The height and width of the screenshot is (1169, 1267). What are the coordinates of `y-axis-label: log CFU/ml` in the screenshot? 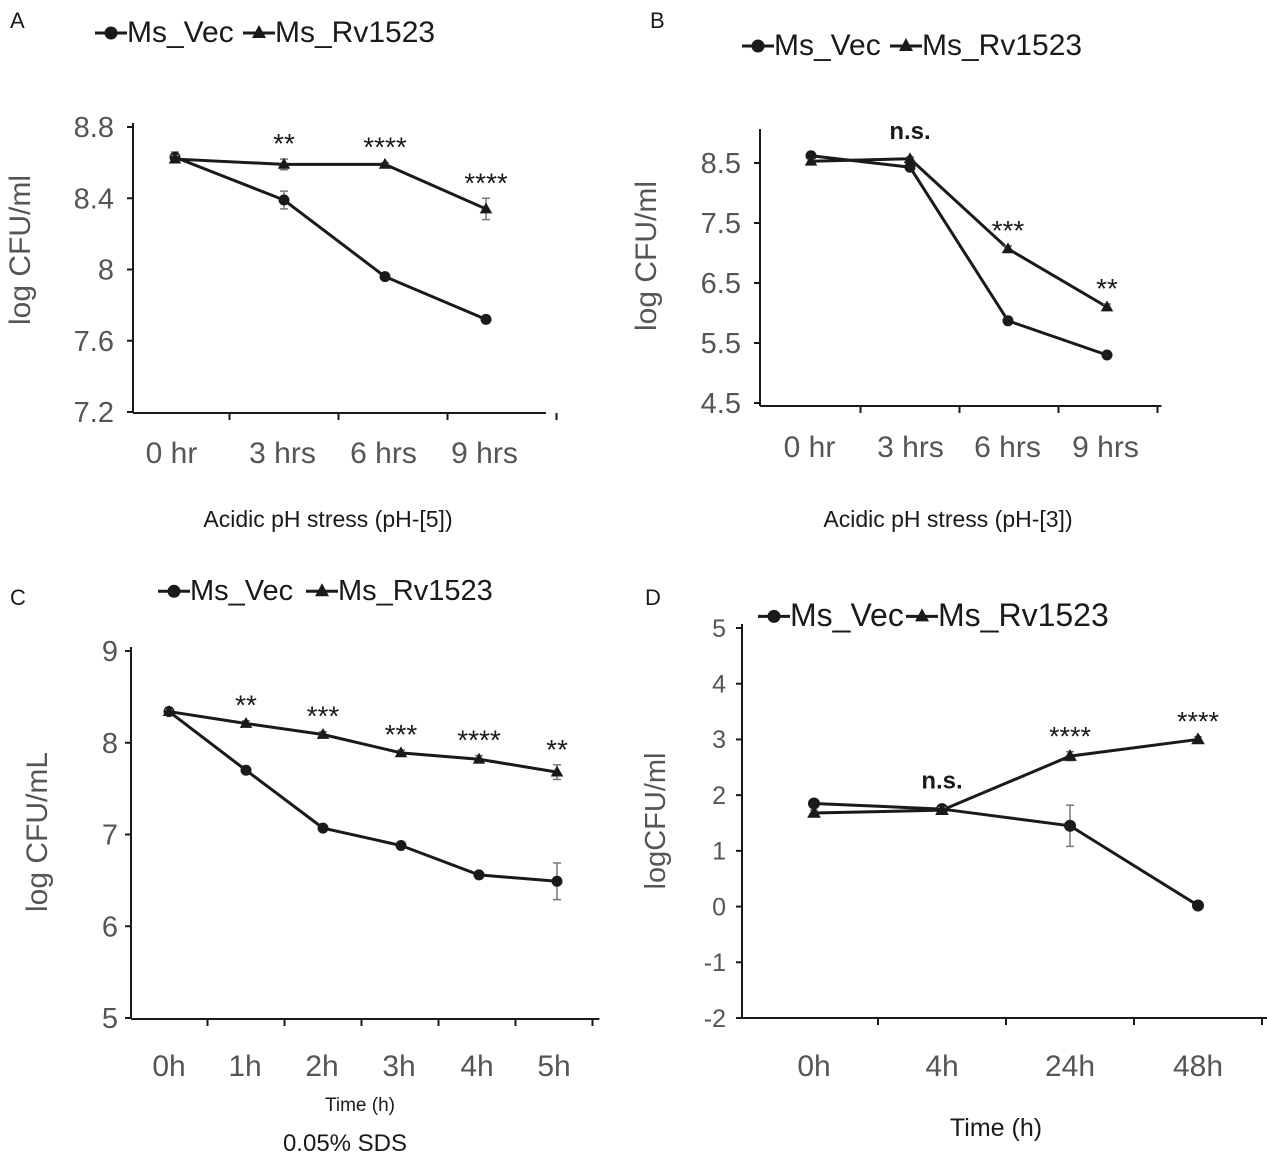 It's located at (646, 256).